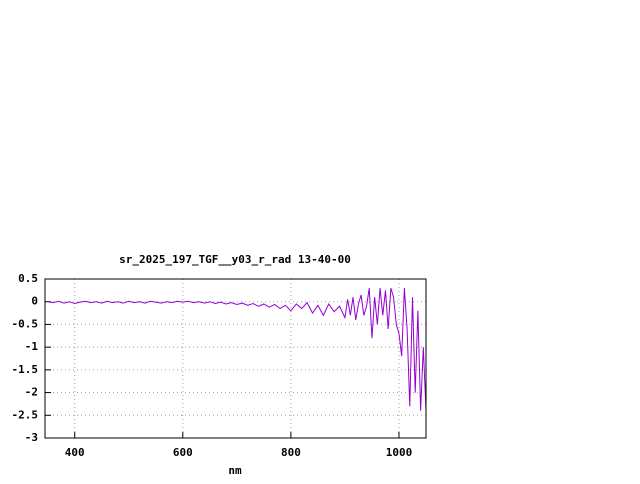 Image resolution: width=640 pixels, height=484 pixels. What do you see at coordinates (34, 301) in the screenshot?
I see `y-tick-label: 0` at bounding box center [34, 301].